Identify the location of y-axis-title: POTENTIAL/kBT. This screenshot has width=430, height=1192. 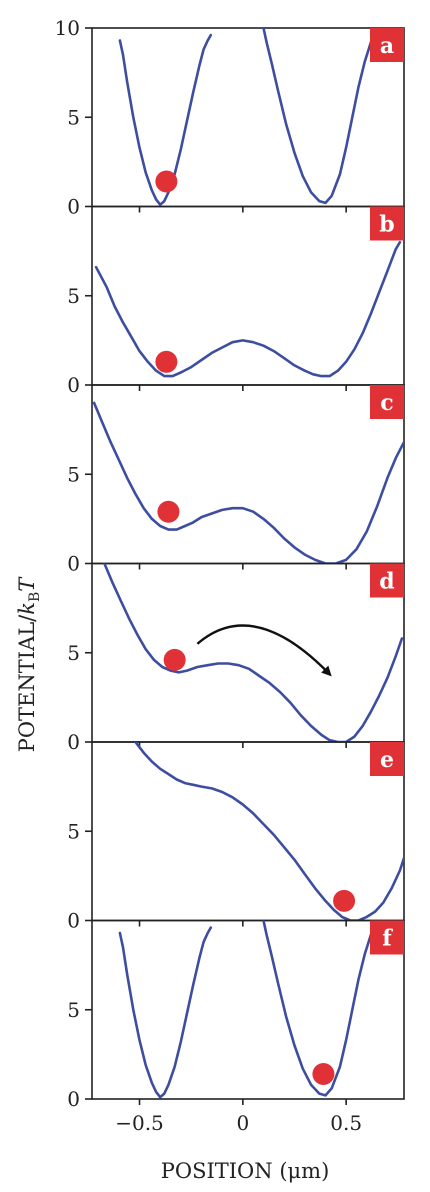
(29, 664).